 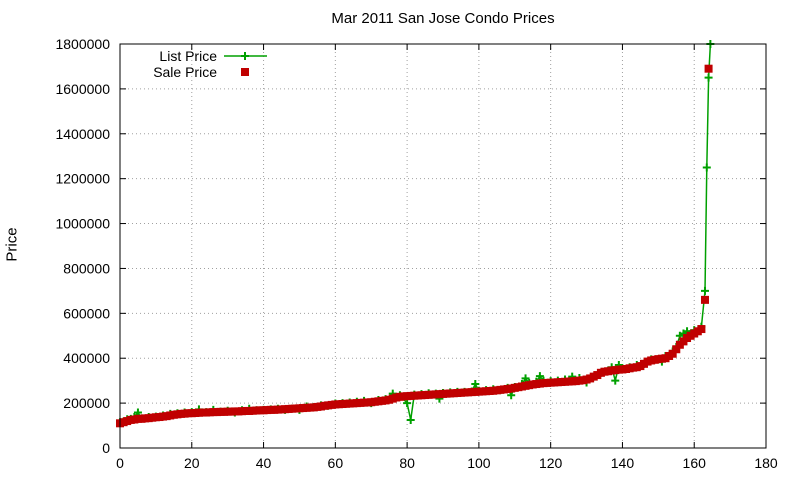 What do you see at coordinates (120, 463) in the screenshot?
I see `x-tick-label: 0` at bounding box center [120, 463].